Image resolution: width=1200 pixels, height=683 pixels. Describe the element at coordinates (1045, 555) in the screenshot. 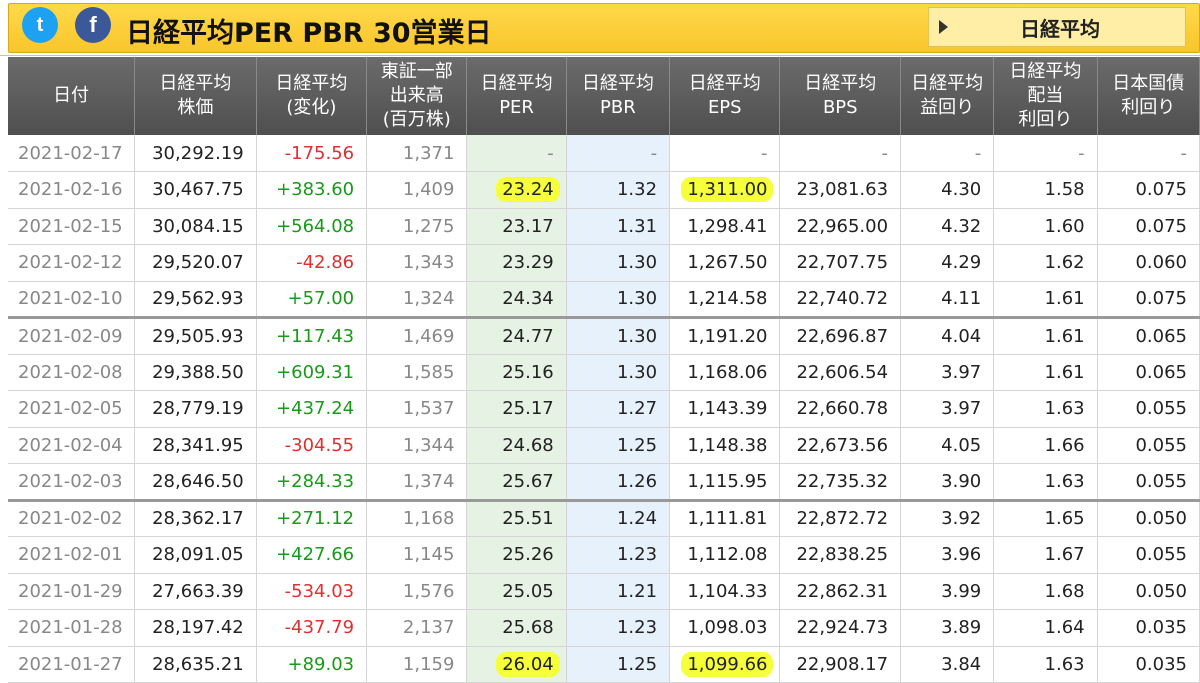

I see `cell-div: 1.67` at that location.